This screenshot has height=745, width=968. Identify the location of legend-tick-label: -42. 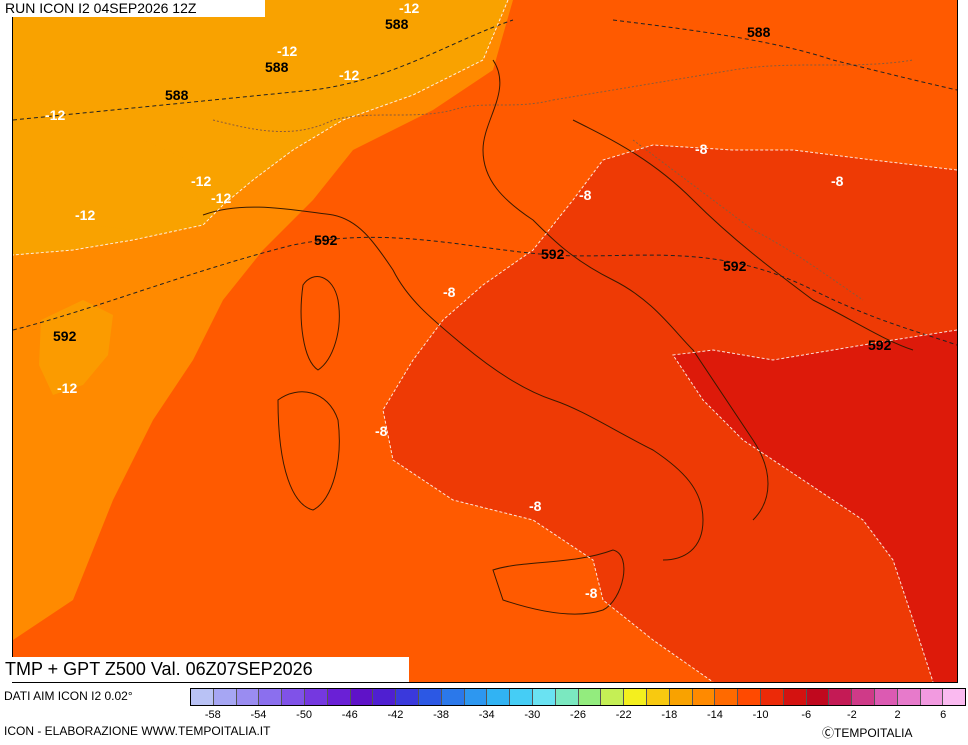
(395, 715).